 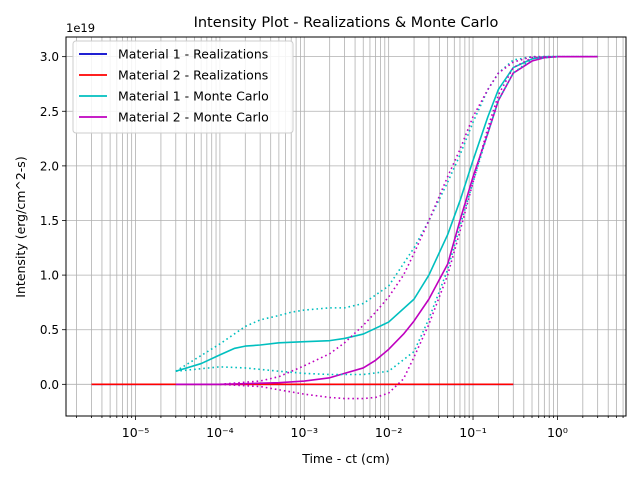 I want to click on x-tick-label: 10⁻², so click(x=389, y=432).